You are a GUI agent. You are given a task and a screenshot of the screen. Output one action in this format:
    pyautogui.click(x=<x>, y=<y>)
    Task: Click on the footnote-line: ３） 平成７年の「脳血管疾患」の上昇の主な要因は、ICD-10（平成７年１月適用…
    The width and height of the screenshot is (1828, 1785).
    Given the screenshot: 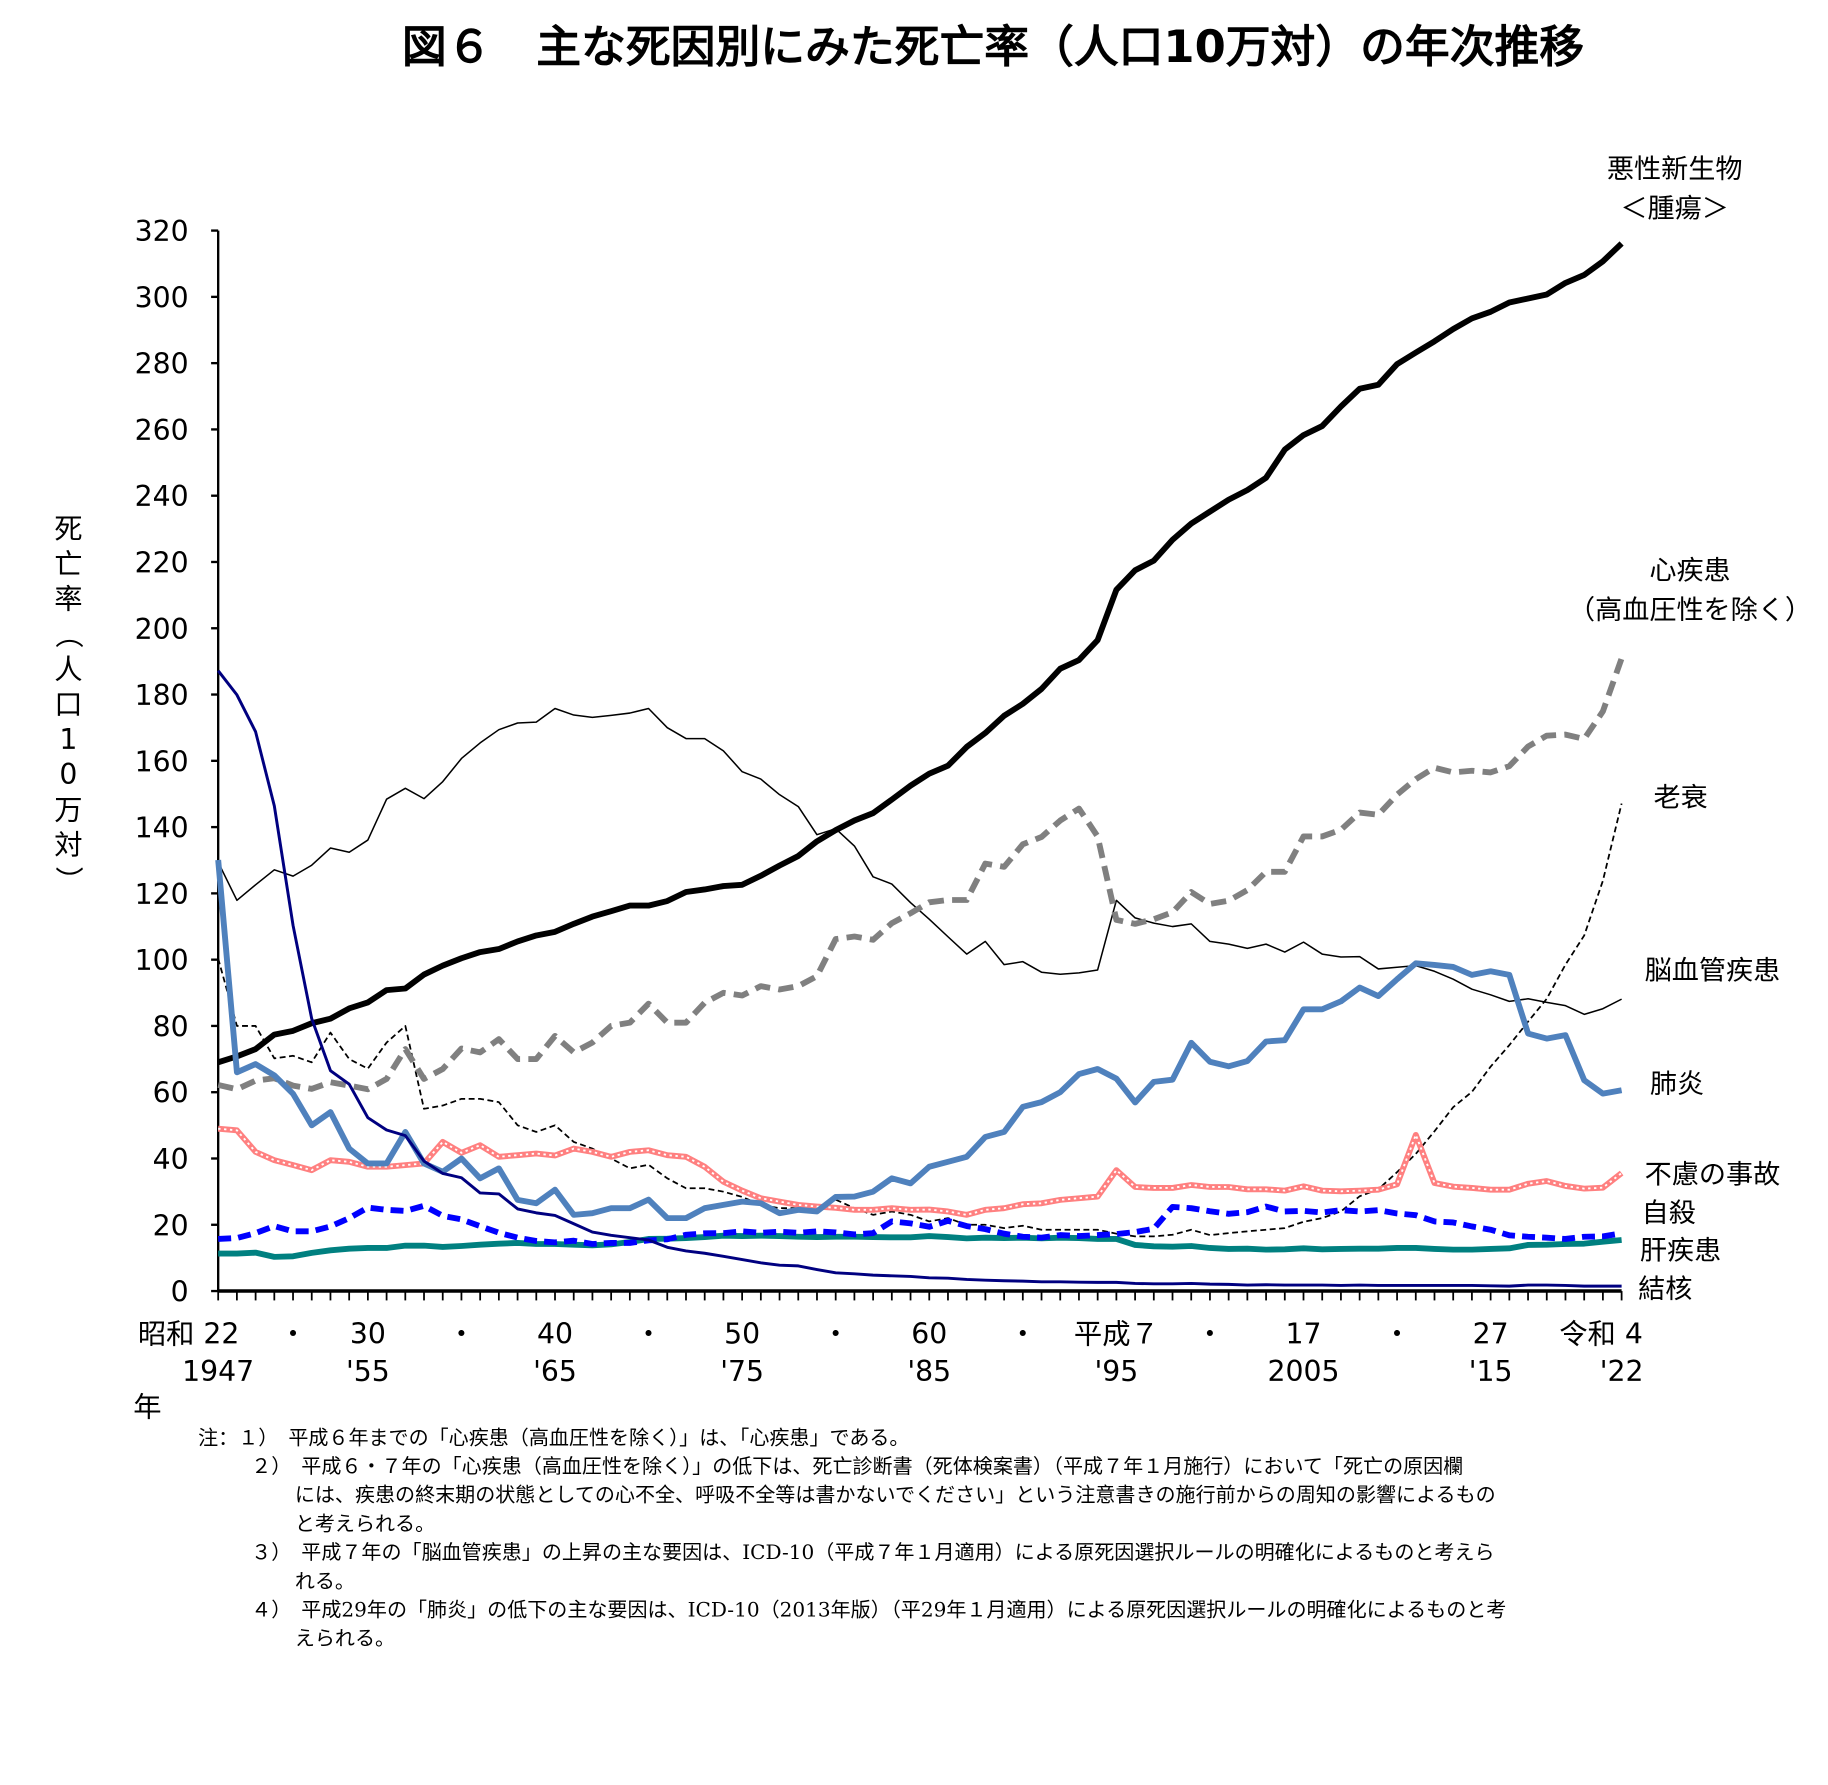 What is the action you would take?
    pyautogui.click(x=872, y=1552)
    